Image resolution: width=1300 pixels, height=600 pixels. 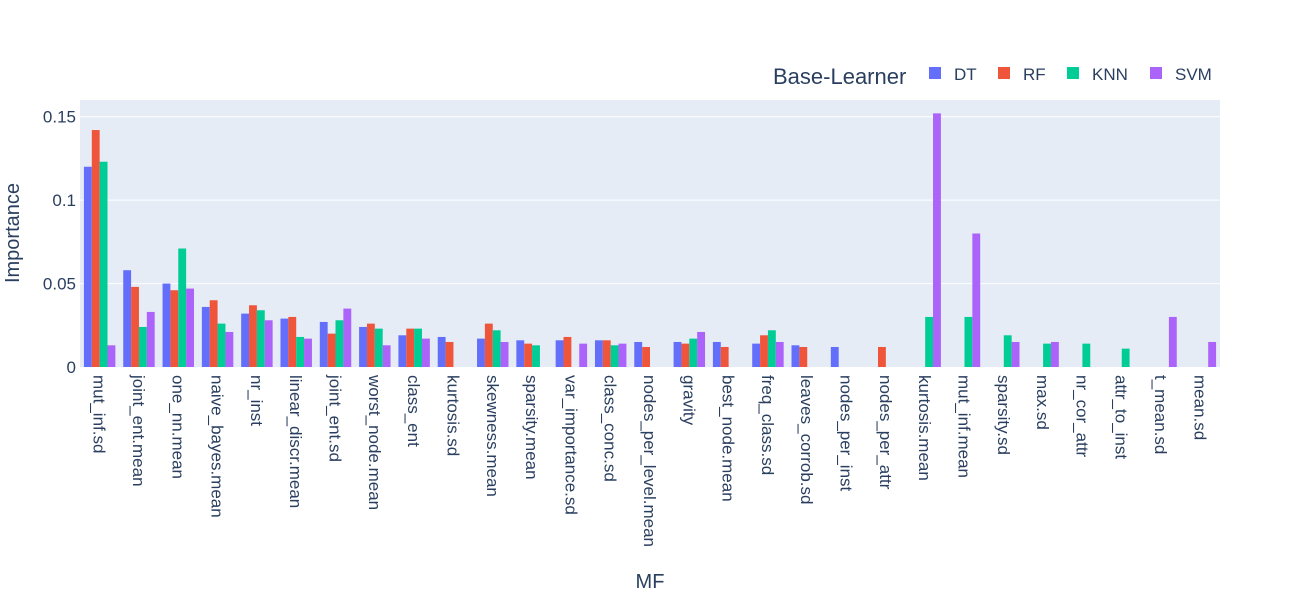 I want to click on legend-label-knn: KNN, so click(x=1110, y=74).